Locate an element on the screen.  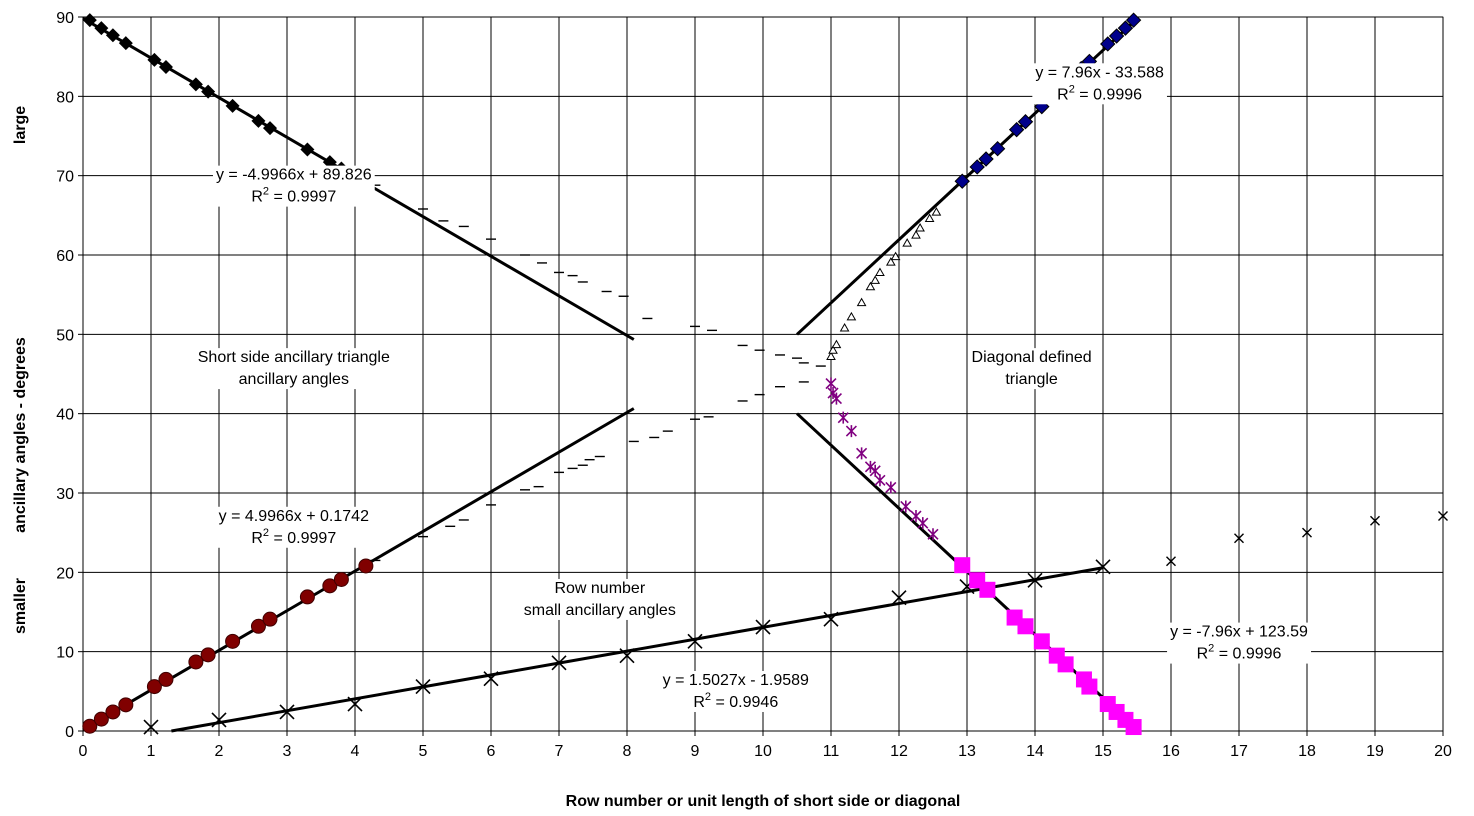
x-tick-label: 17 is located at coordinates (1239, 751).